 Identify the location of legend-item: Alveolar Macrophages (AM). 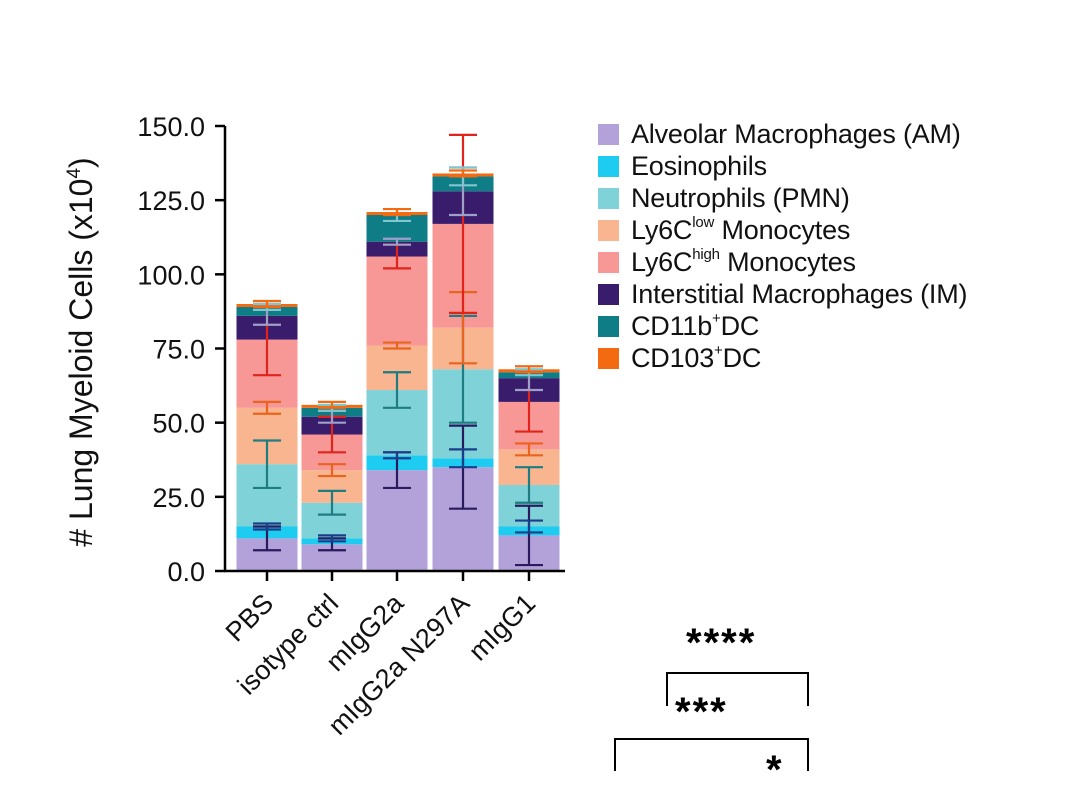
(782, 134).